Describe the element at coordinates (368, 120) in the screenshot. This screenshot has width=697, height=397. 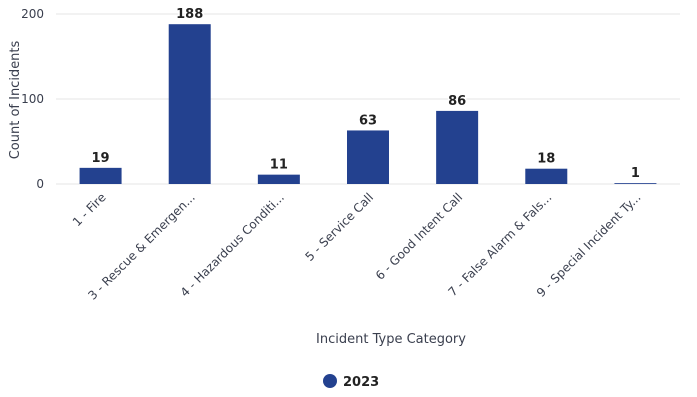
I see `data-label: 63` at that location.